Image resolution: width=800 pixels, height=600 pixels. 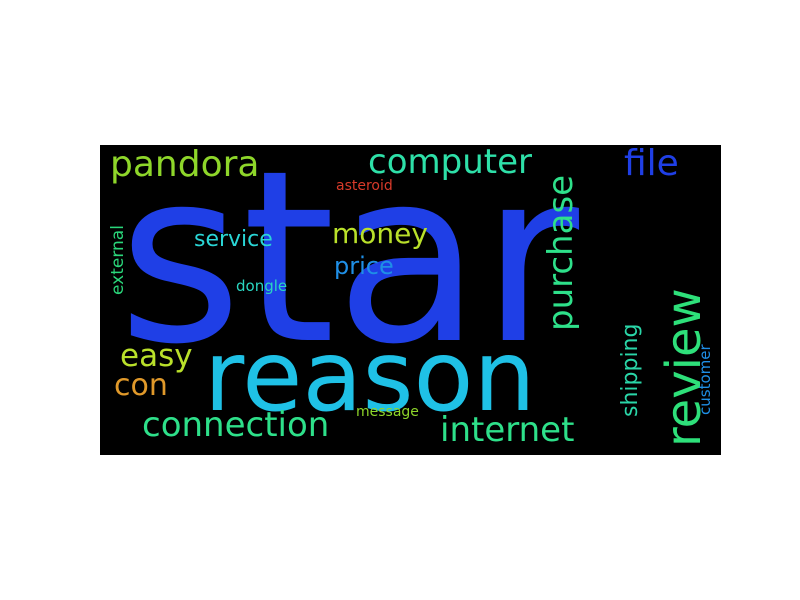 I want to click on word-price: price, so click(x=364, y=266).